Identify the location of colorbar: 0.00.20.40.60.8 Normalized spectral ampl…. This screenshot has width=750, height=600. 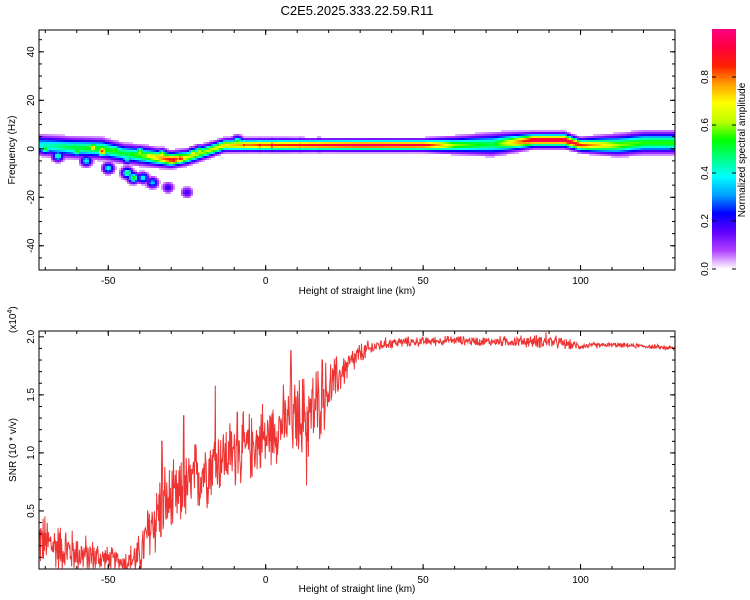
(724, 152).